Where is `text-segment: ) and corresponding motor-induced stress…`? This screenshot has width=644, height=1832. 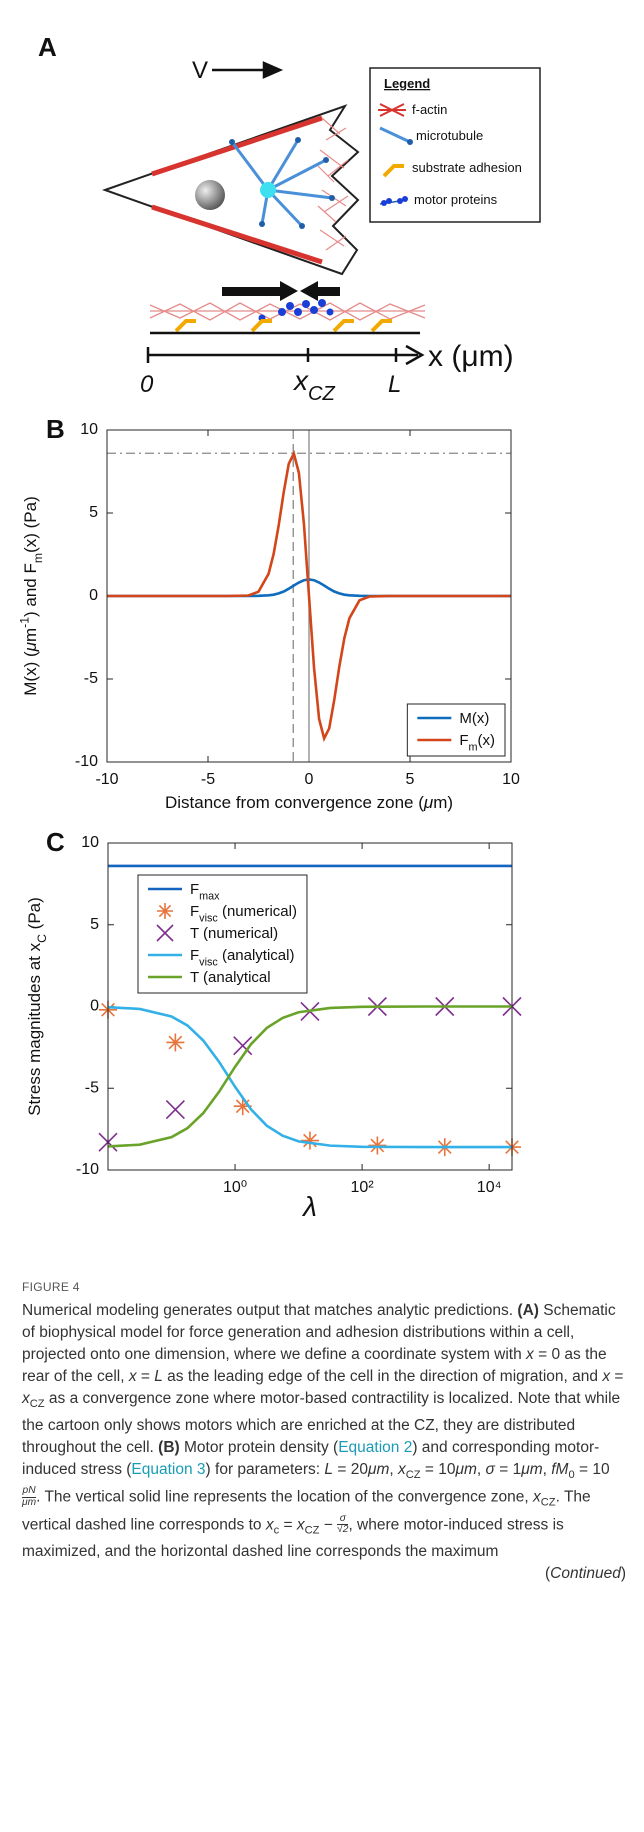
text-segment: ) and corresponding motor-induced stress… is located at coordinates (311, 1459).